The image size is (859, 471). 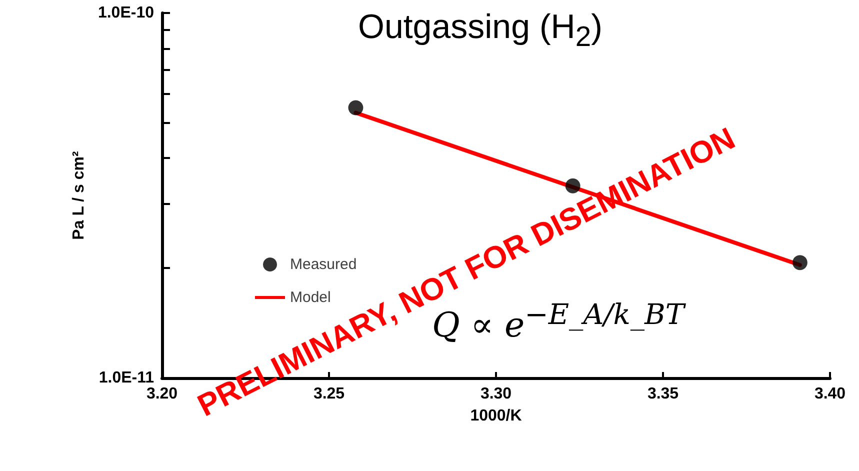 What do you see at coordinates (480, 31) in the screenshot?
I see `chart-title: Outgassing (H$_{2}$)` at bounding box center [480, 31].